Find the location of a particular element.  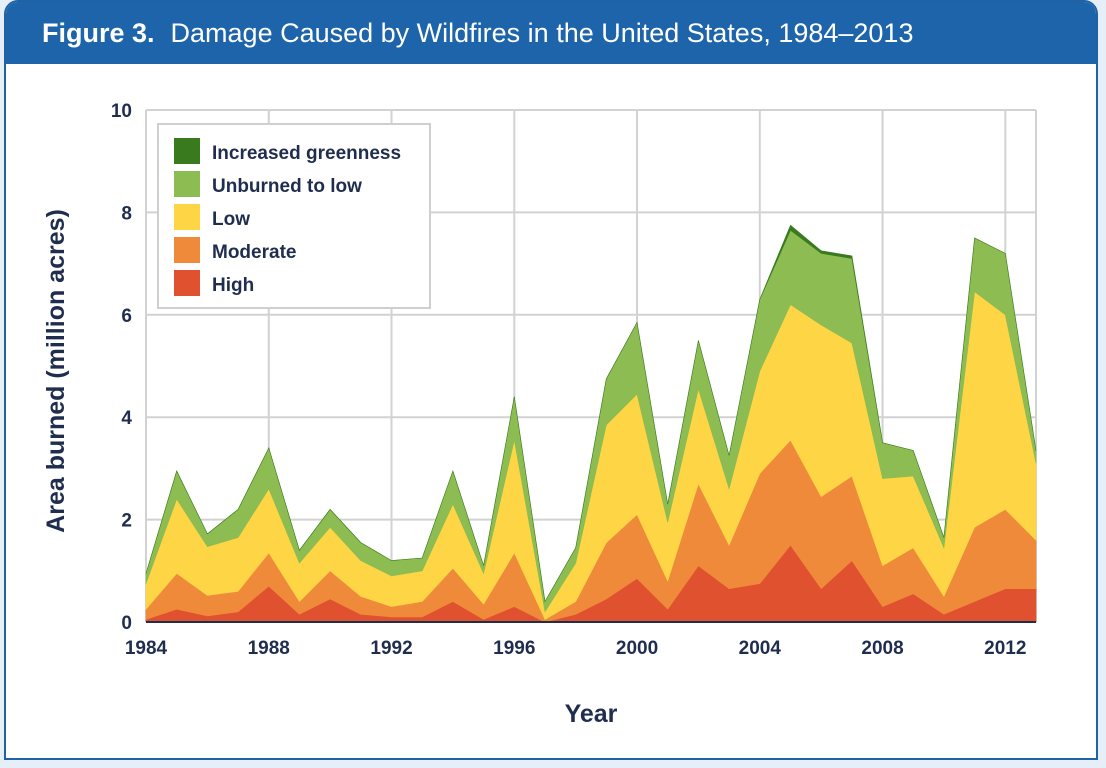

y-tick-label: 0 is located at coordinates (126, 623).